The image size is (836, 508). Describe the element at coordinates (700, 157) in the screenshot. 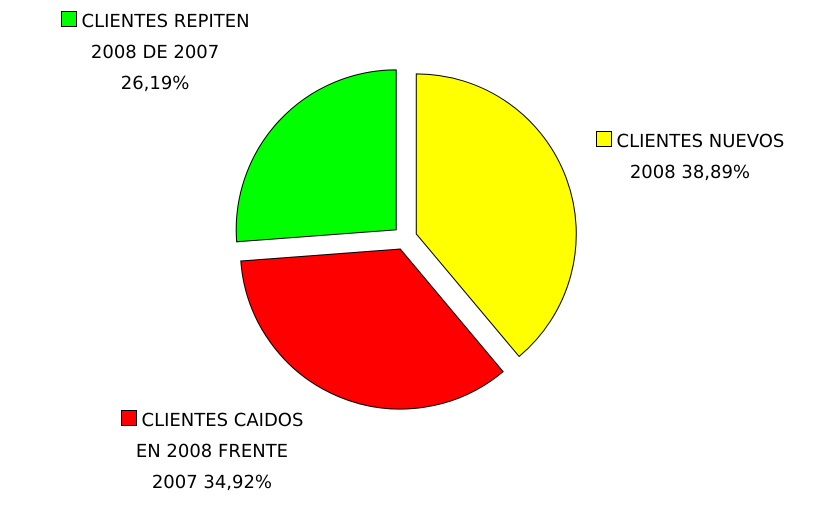

I see `legend-label: CLIENTES NUEVOS 2008 38,89%` at that location.